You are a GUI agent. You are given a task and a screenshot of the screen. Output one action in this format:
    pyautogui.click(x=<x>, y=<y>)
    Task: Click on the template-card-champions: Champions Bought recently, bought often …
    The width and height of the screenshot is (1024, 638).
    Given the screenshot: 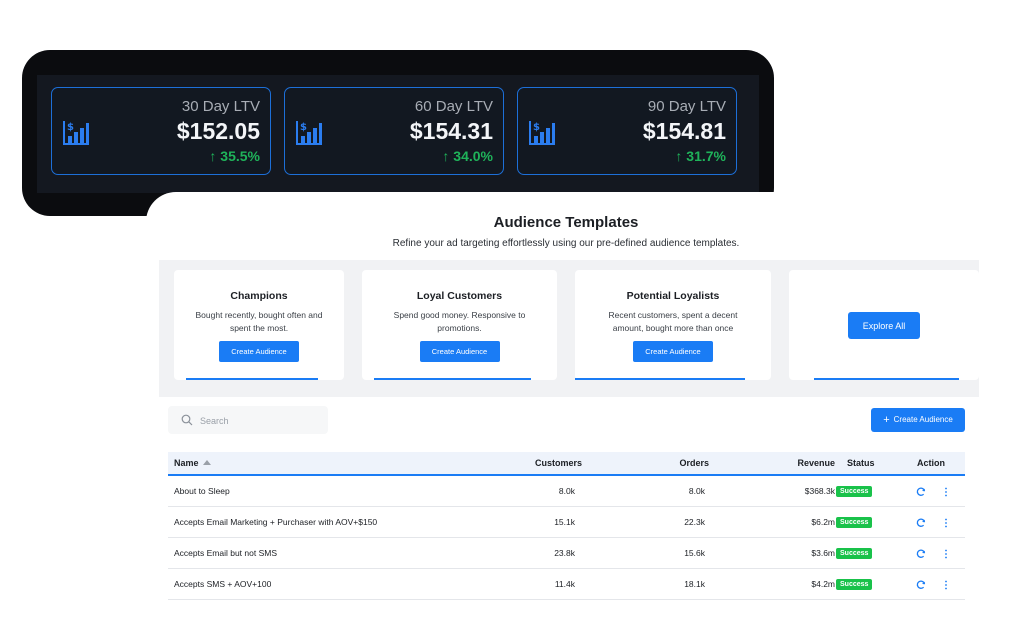 What is the action you would take?
    pyautogui.click(x=259, y=325)
    